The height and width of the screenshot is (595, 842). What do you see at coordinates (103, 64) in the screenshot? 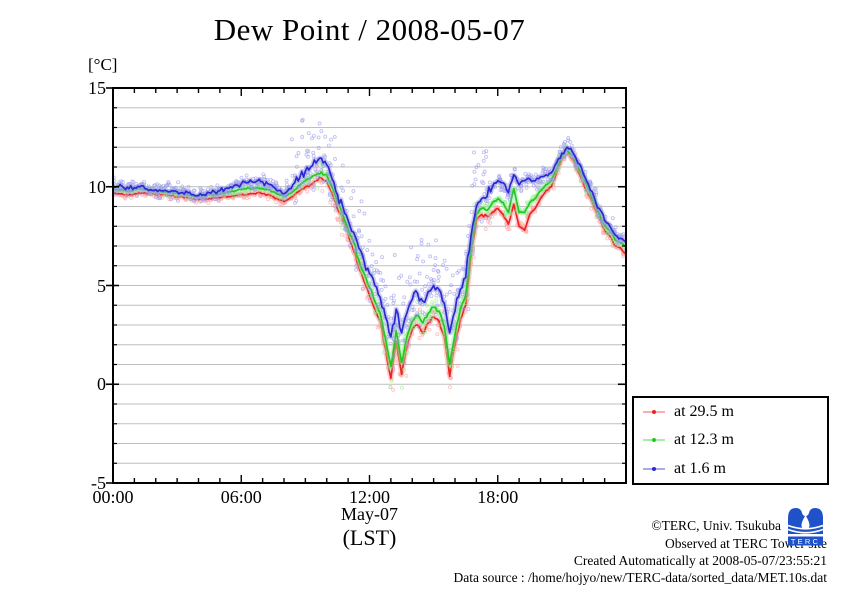
I see `y-axis-unit-label: [°C]` at bounding box center [103, 64].